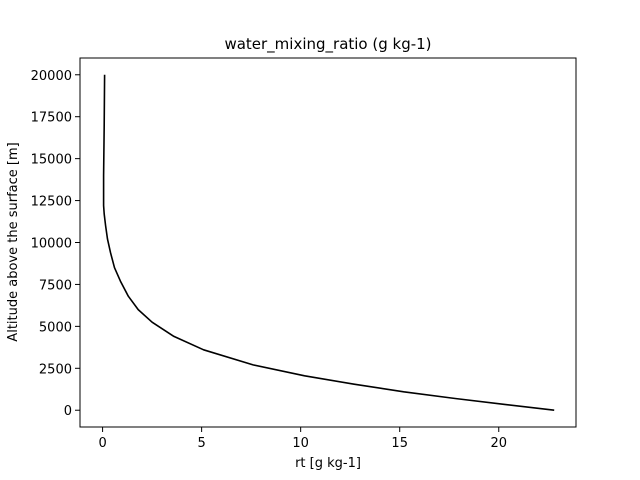 Image resolution: width=640 pixels, height=480 pixels. What do you see at coordinates (68, 411) in the screenshot?
I see `y-tick-label: 0` at bounding box center [68, 411].